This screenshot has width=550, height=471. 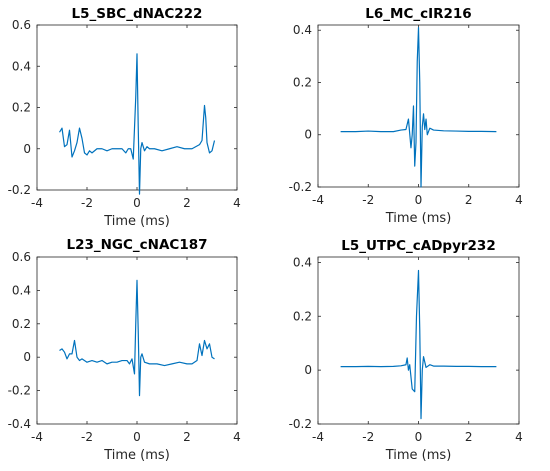 What do you see at coordinates (19, 424) in the screenshot?
I see `y-tick-label: -0.4` at bounding box center [19, 424].